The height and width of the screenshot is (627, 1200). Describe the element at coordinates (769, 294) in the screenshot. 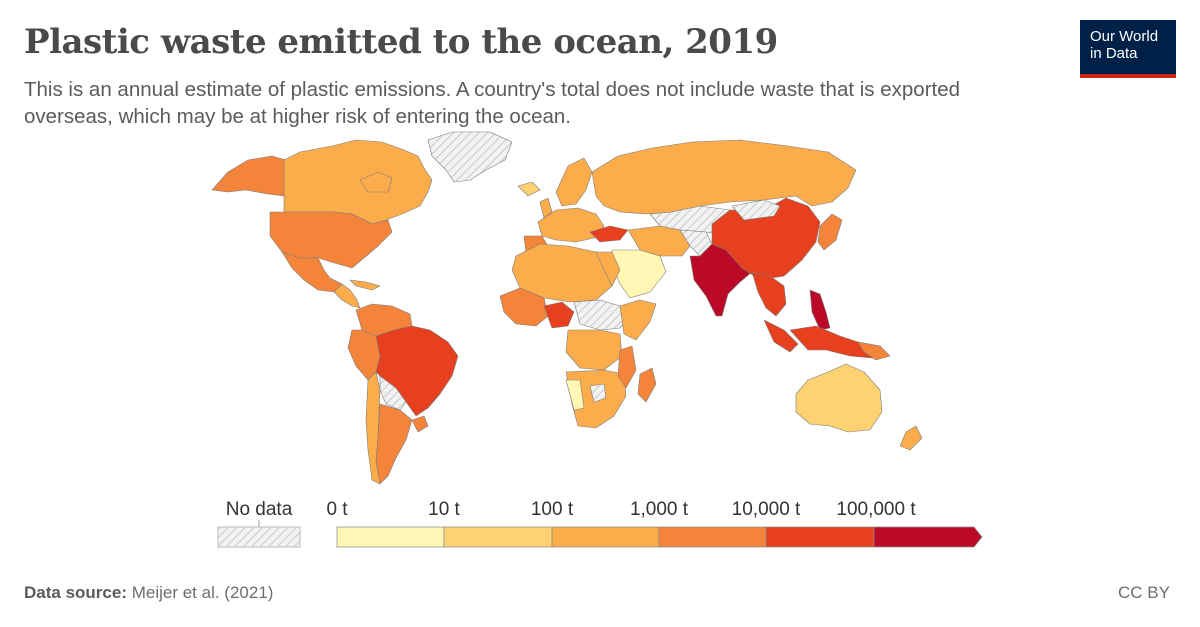

I see `country-southeast-asia` at that location.